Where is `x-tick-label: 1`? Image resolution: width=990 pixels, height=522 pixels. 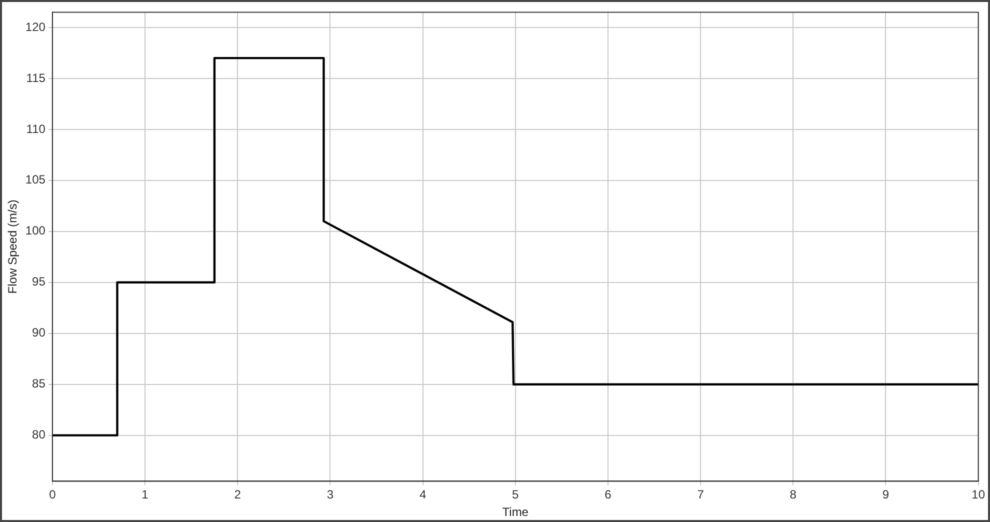 x-tick-label: 1 is located at coordinates (145, 495).